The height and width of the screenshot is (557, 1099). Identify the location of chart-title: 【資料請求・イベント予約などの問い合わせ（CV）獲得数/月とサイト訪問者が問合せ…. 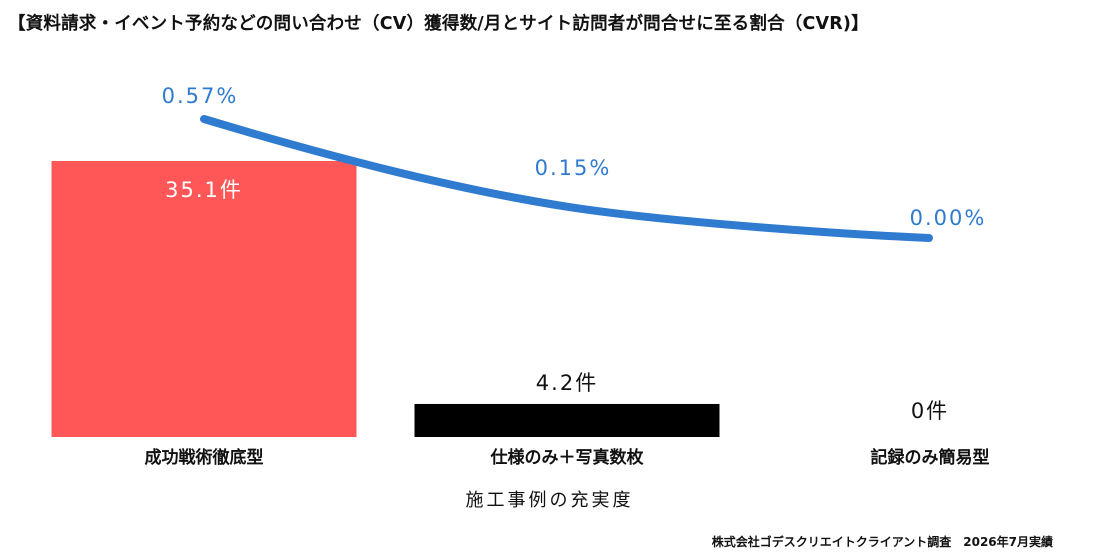
(438, 24).